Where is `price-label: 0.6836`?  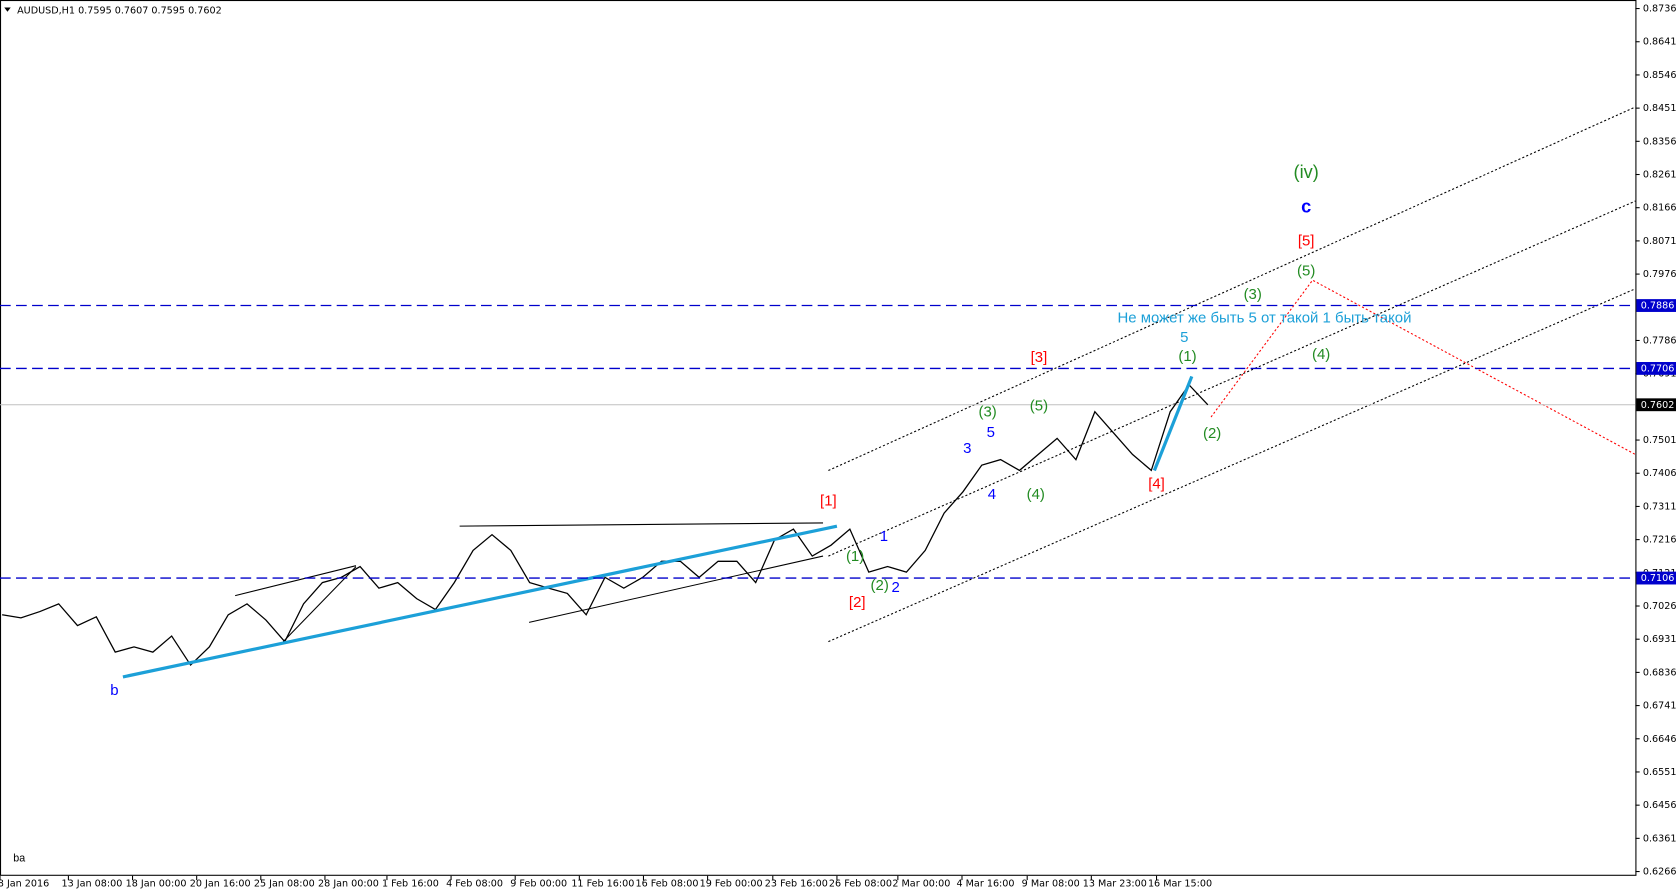
price-label: 0.6836 is located at coordinates (1659, 672).